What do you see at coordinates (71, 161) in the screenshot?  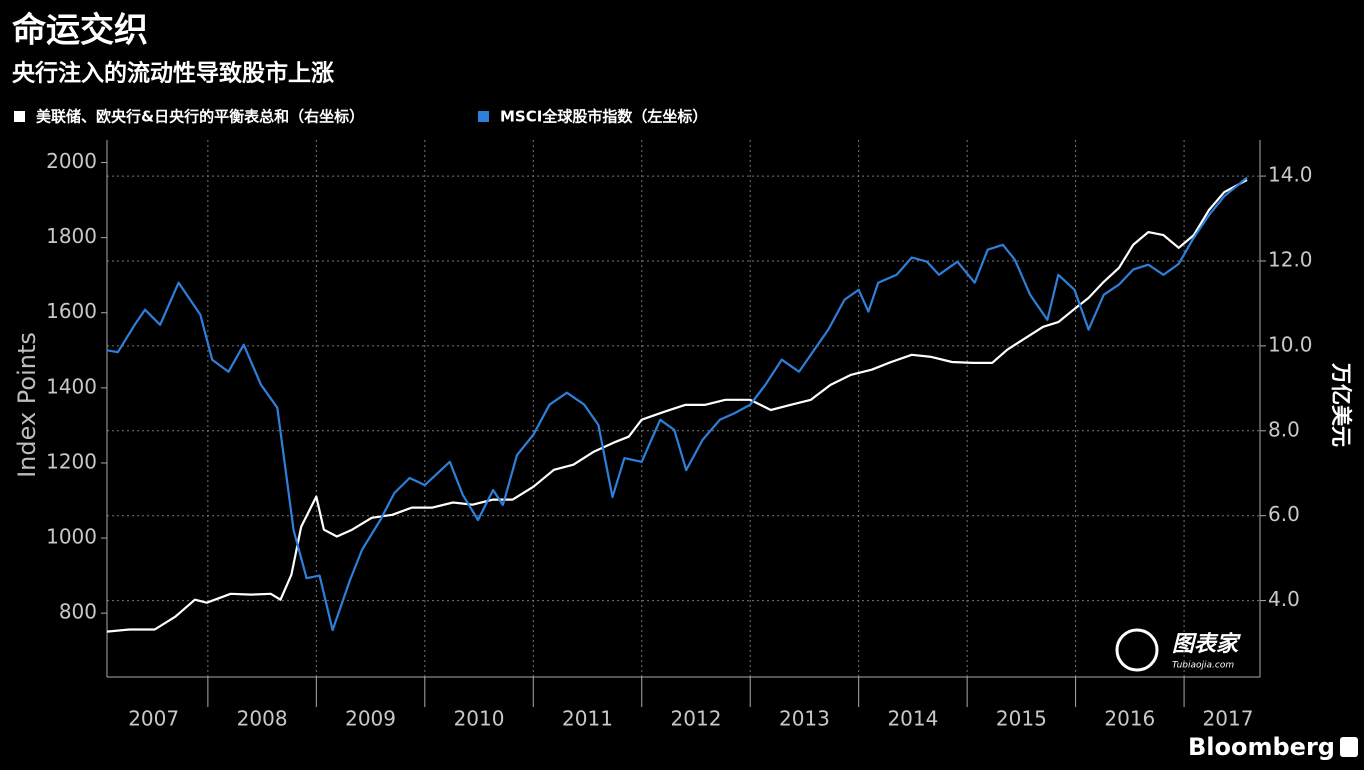 I see `y-tick-label: 2000` at bounding box center [71, 161].